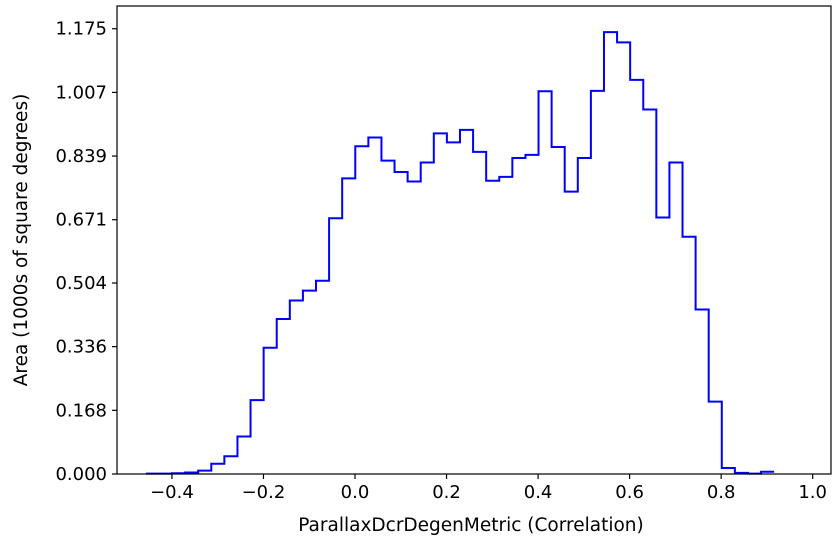  I want to click on y-axis-label: Area (1000s of square degrees), so click(21, 240).